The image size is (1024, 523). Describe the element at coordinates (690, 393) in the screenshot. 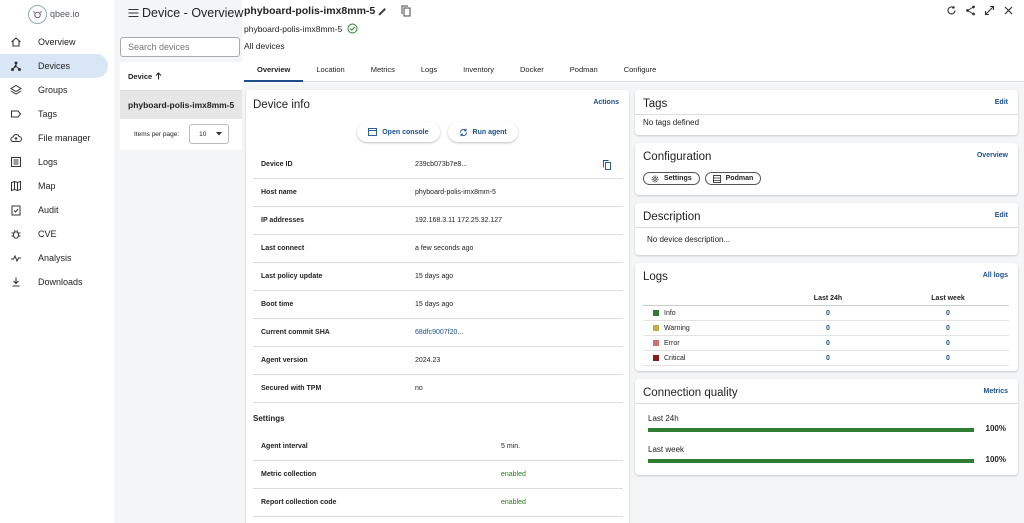

I see `connection-quality-title: Connection quality` at that location.